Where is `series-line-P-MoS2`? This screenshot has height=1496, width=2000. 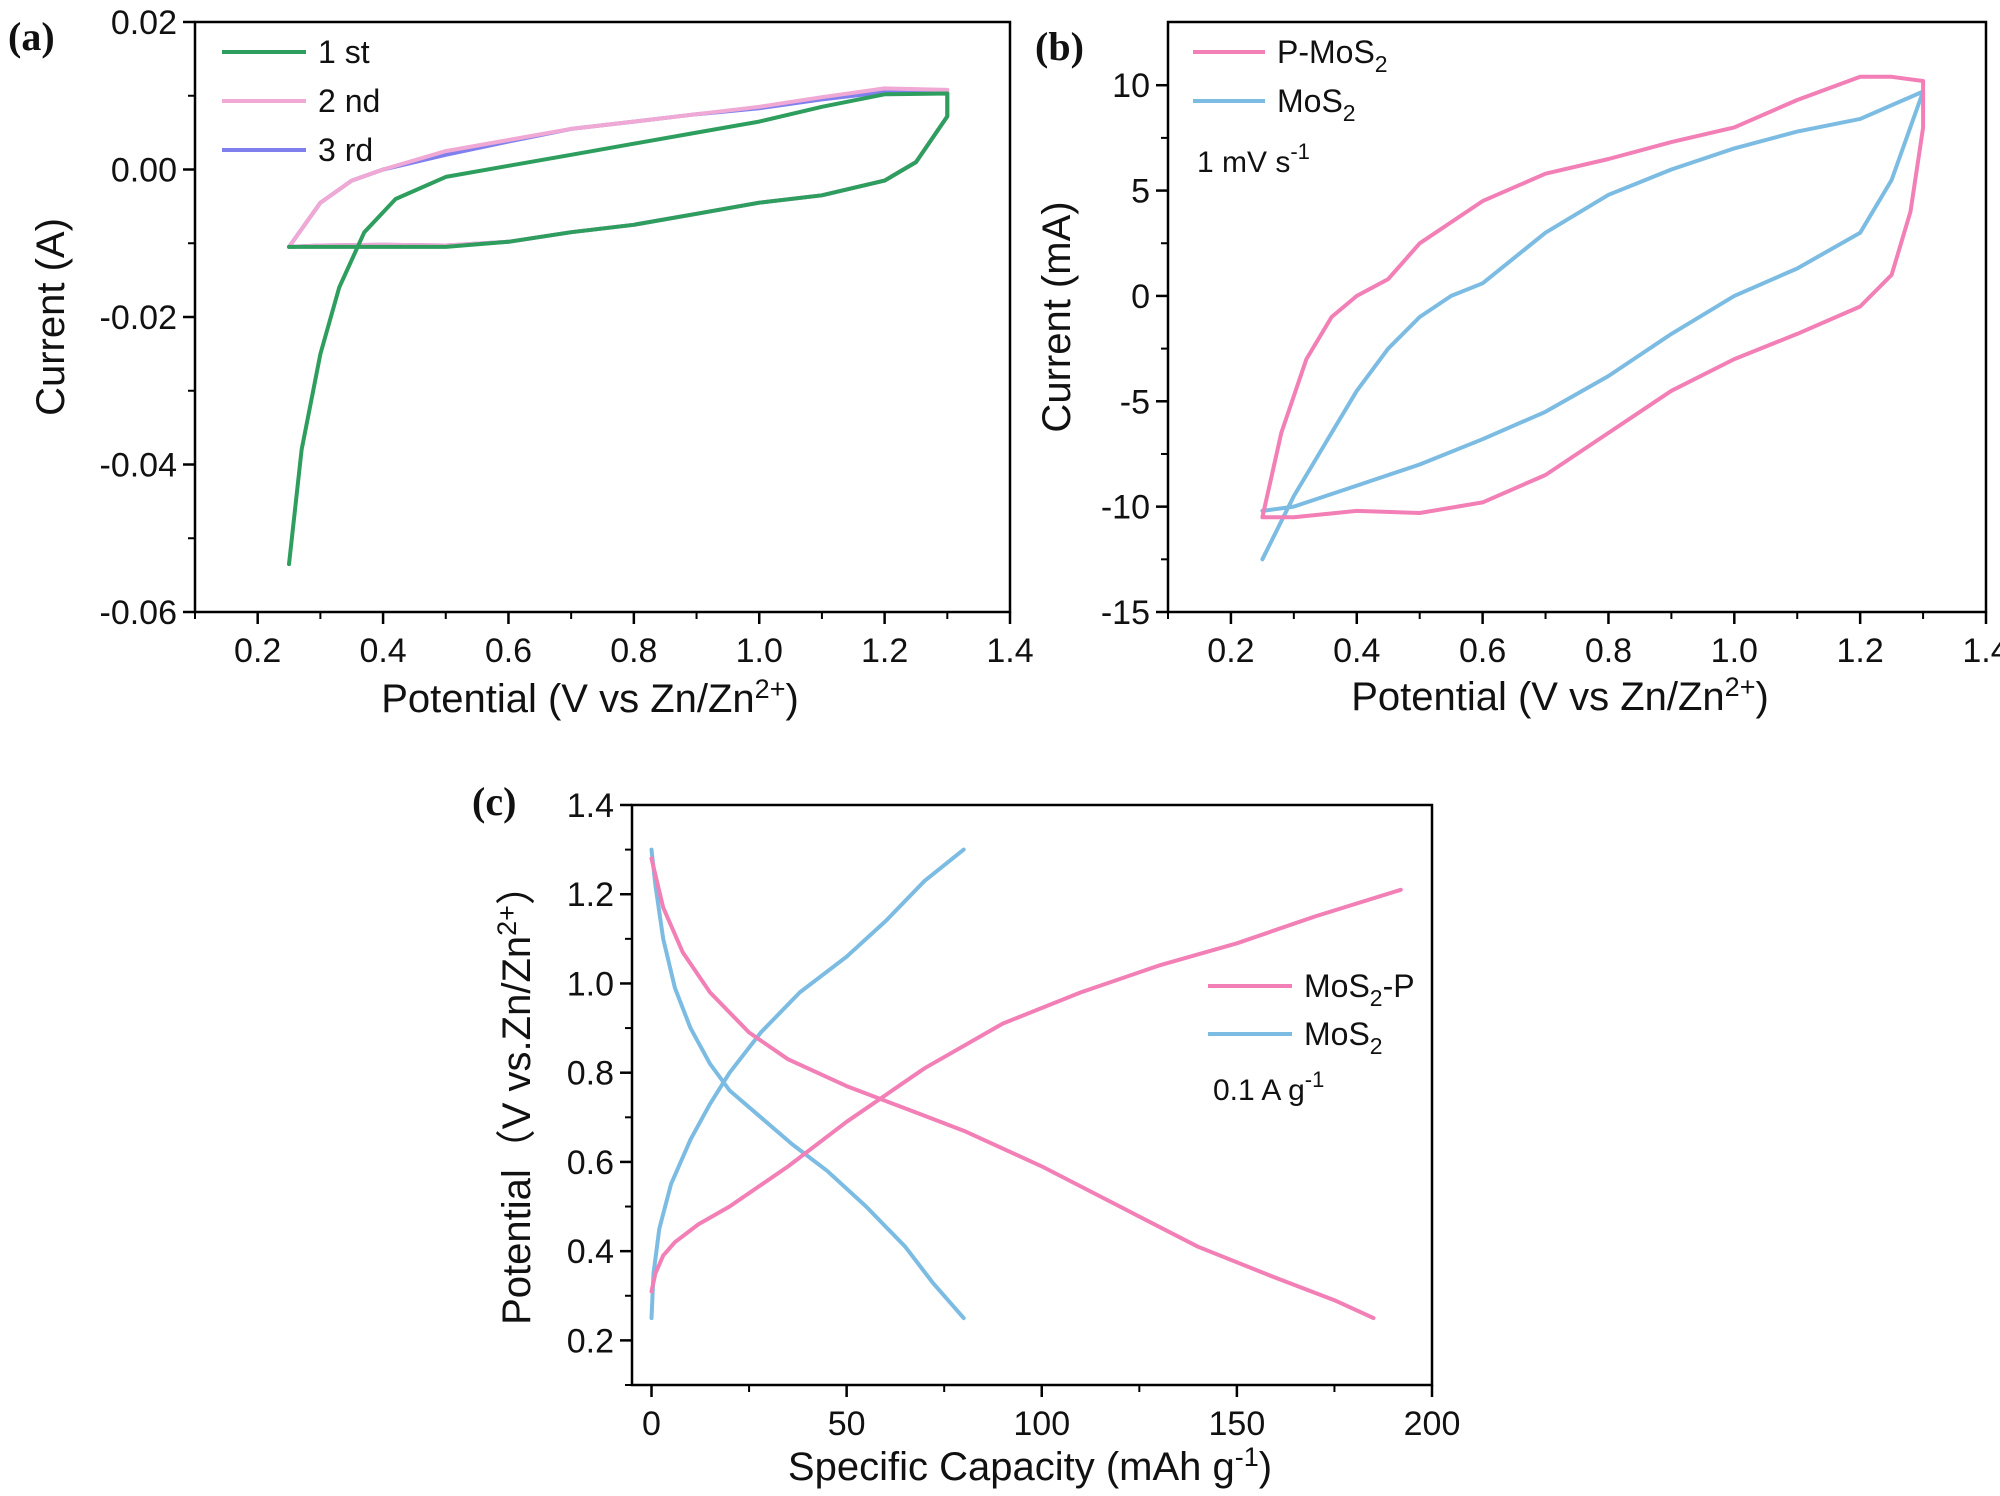
series-line-P-MoS2 is located at coordinates (1593, 297).